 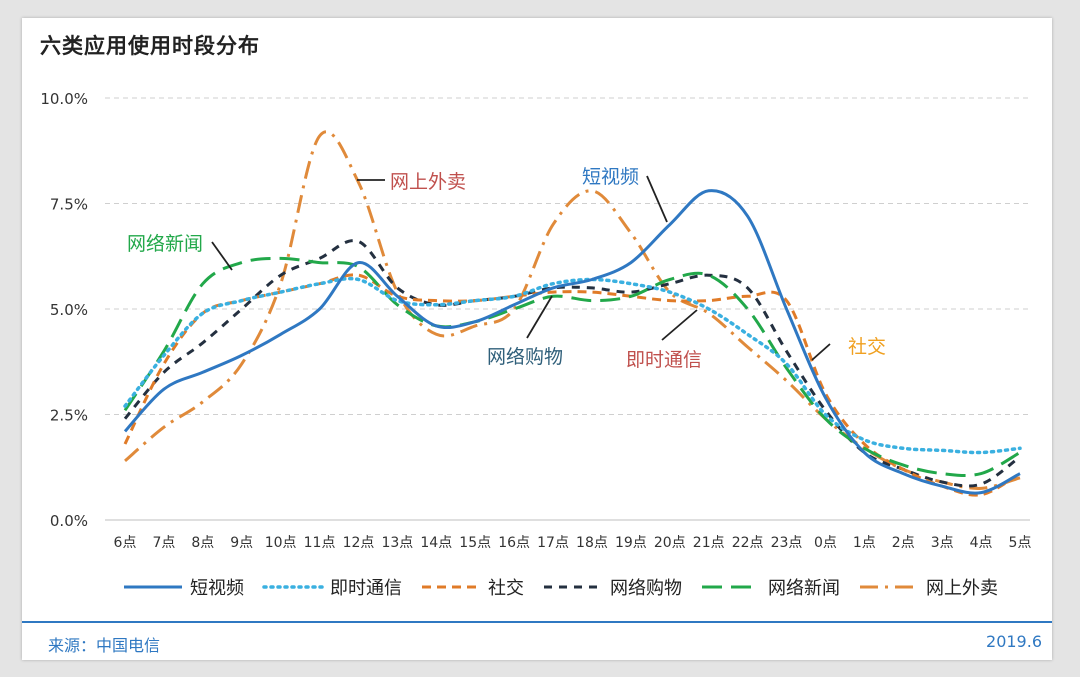 I want to click on legend-label: 网络购物, so click(x=646, y=588).